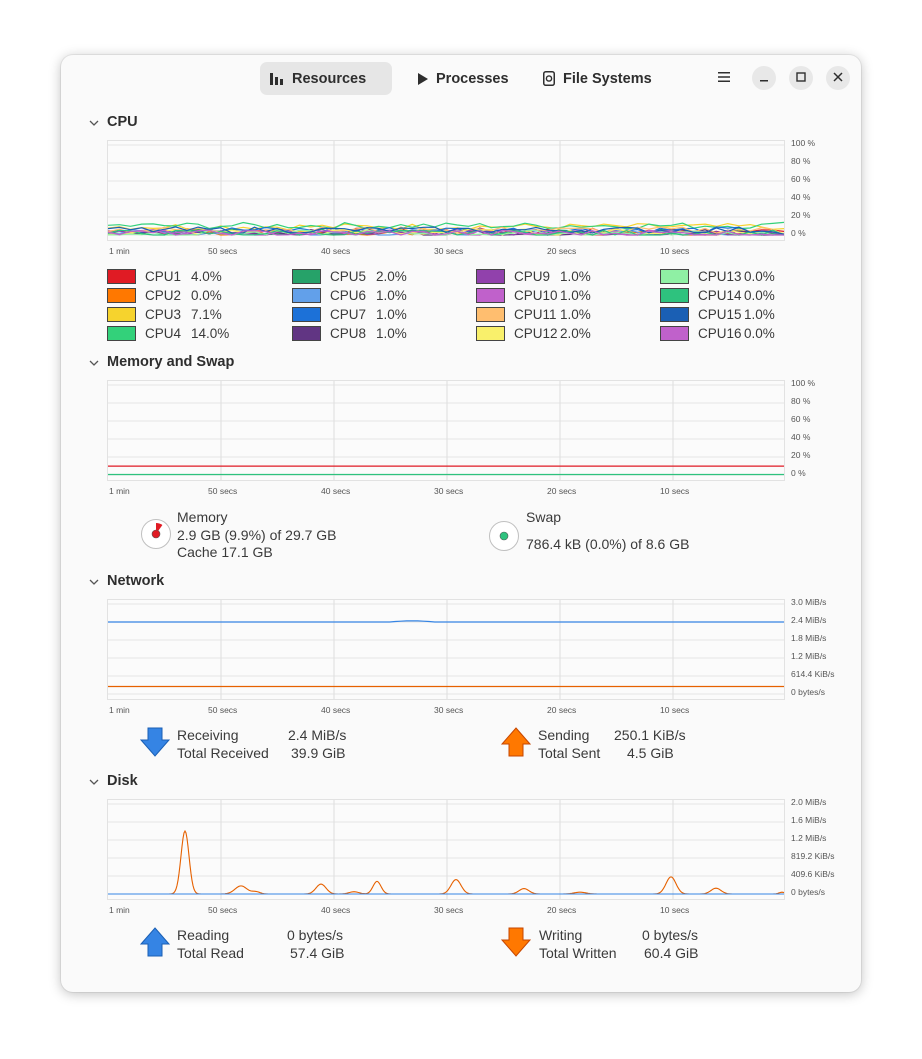 This screenshot has height=1059, width=922. Describe the element at coordinates (717, 314) in the screenshot. I see `cpu-legend-item: CPU15 1.0%` at that location.